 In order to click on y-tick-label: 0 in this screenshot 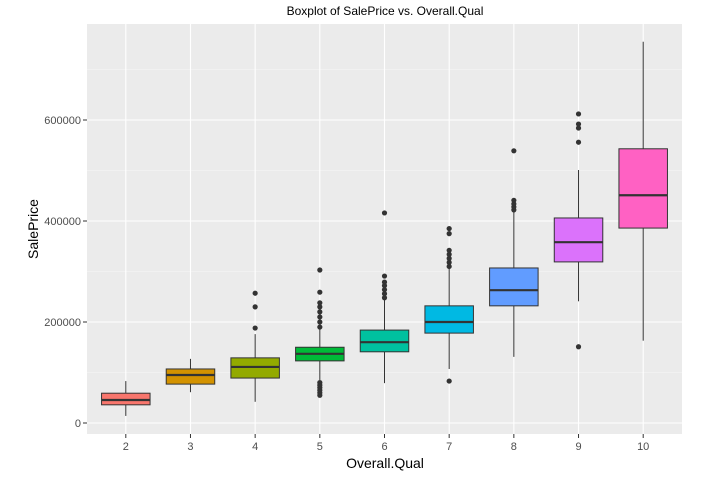, I will do `click(78, 424)`.